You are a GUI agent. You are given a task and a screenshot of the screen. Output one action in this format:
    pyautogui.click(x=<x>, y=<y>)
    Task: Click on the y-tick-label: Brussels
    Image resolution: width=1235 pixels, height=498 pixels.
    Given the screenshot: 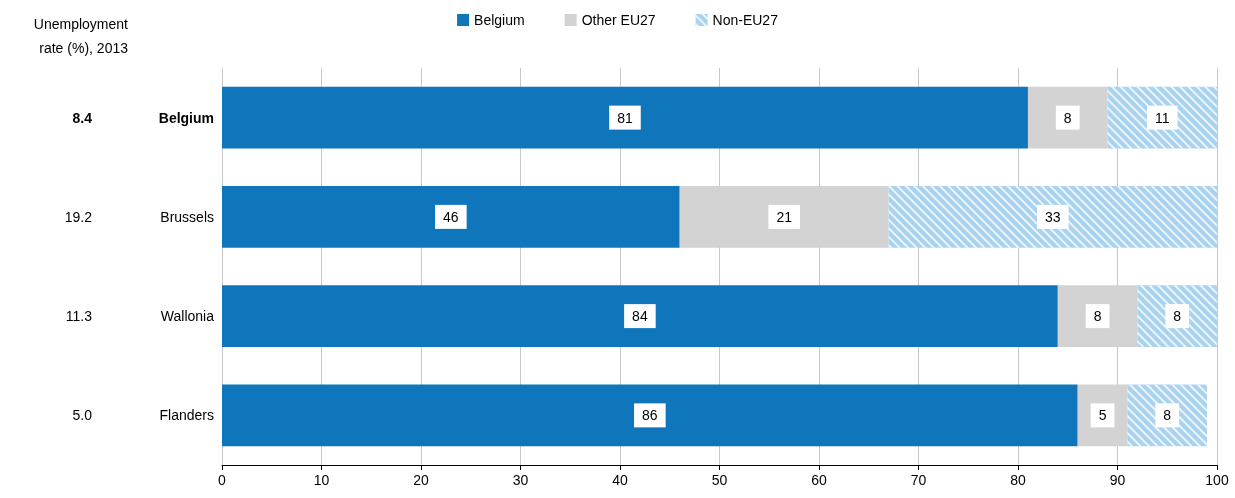 What is the action you would take?
    pyautogui.click(x=187, y=216)
    